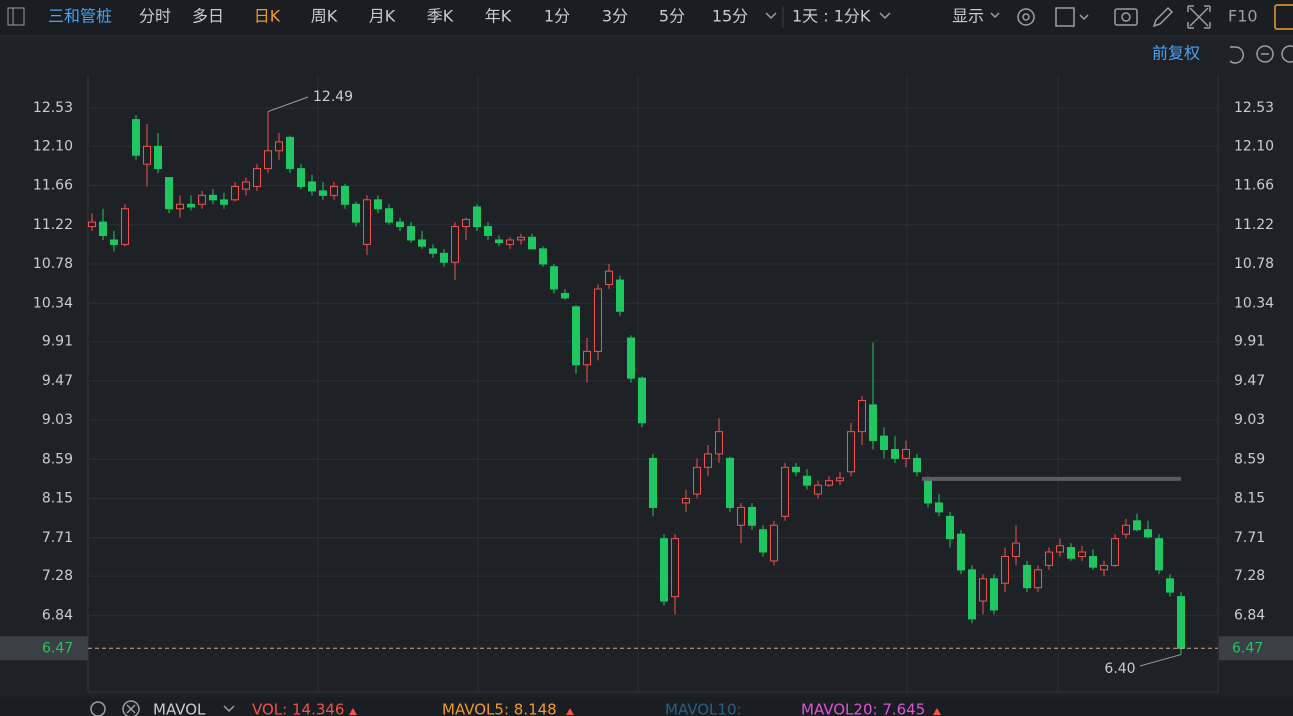 The height and width of the screenshot is (716, 1293). What do you see at coordinates (730, 16) in the screenshot?
I see `period-tab: 15分` at bounding box center [730, 16].